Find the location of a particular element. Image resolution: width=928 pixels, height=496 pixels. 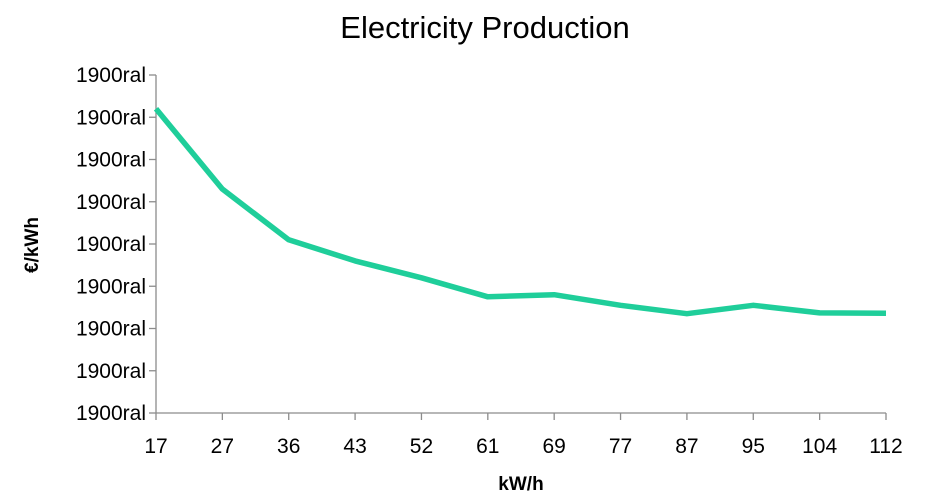

chart-title: Electricity Production is located at coordinates (484, 27).